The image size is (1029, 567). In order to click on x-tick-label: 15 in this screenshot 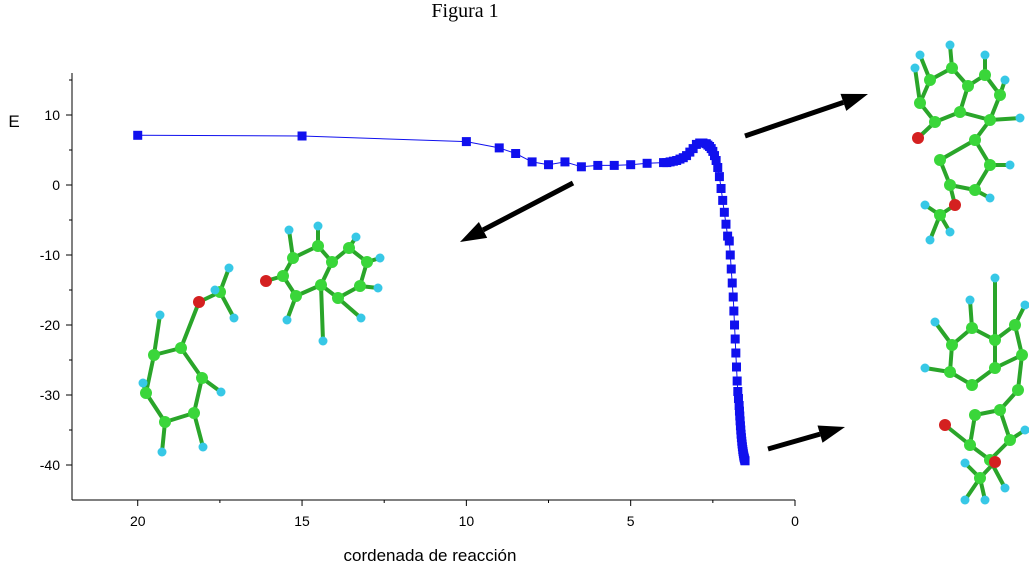, I will do `click(302, 521)`.